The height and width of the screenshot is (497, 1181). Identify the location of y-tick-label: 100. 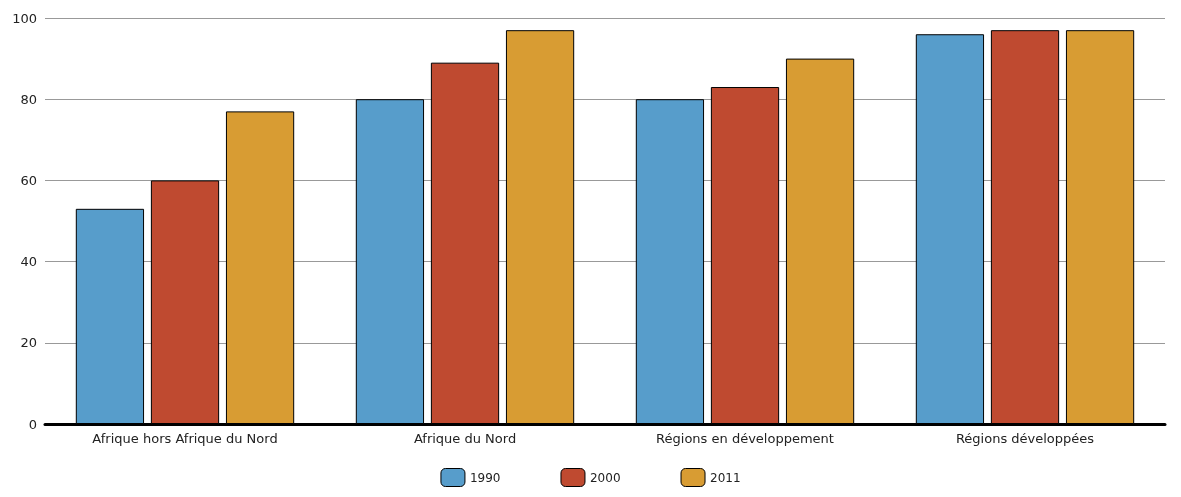
(24, 18).